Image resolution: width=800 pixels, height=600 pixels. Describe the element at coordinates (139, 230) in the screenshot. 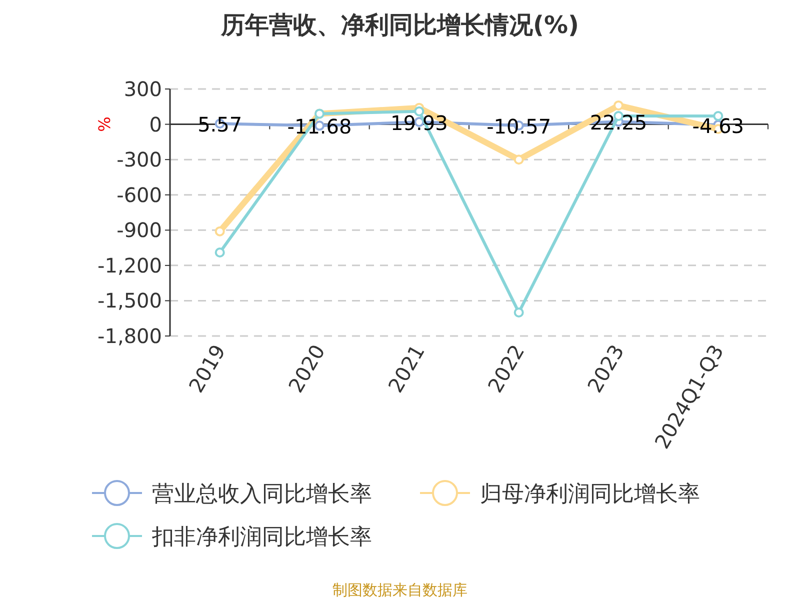

I see `y-tick-label: -900` at that location.